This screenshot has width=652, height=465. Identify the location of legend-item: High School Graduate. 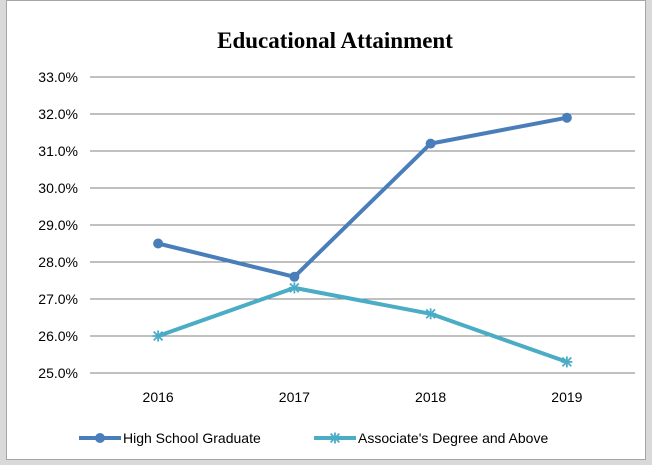
(170, 438).